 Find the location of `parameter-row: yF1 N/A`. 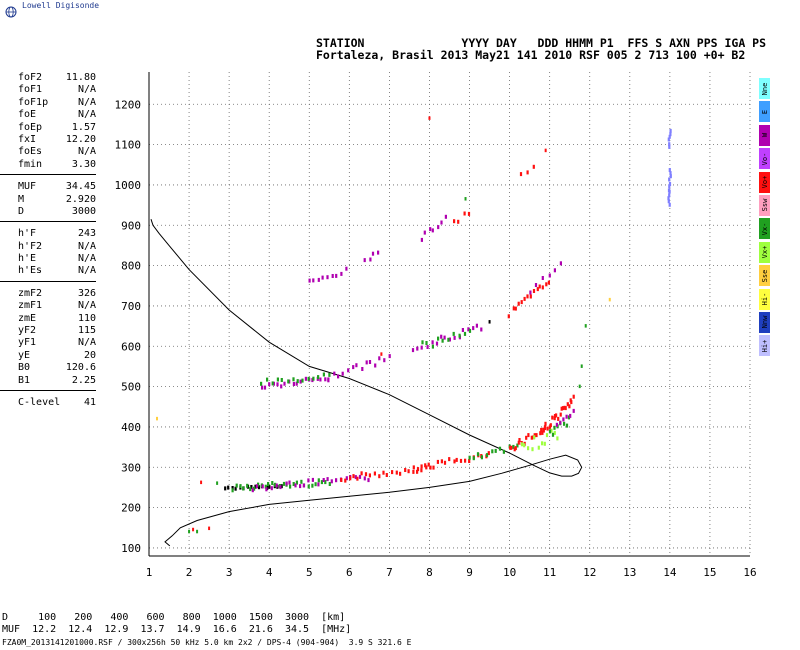

parameter-row: yF1 N/A is located at coordinates (50, 343).